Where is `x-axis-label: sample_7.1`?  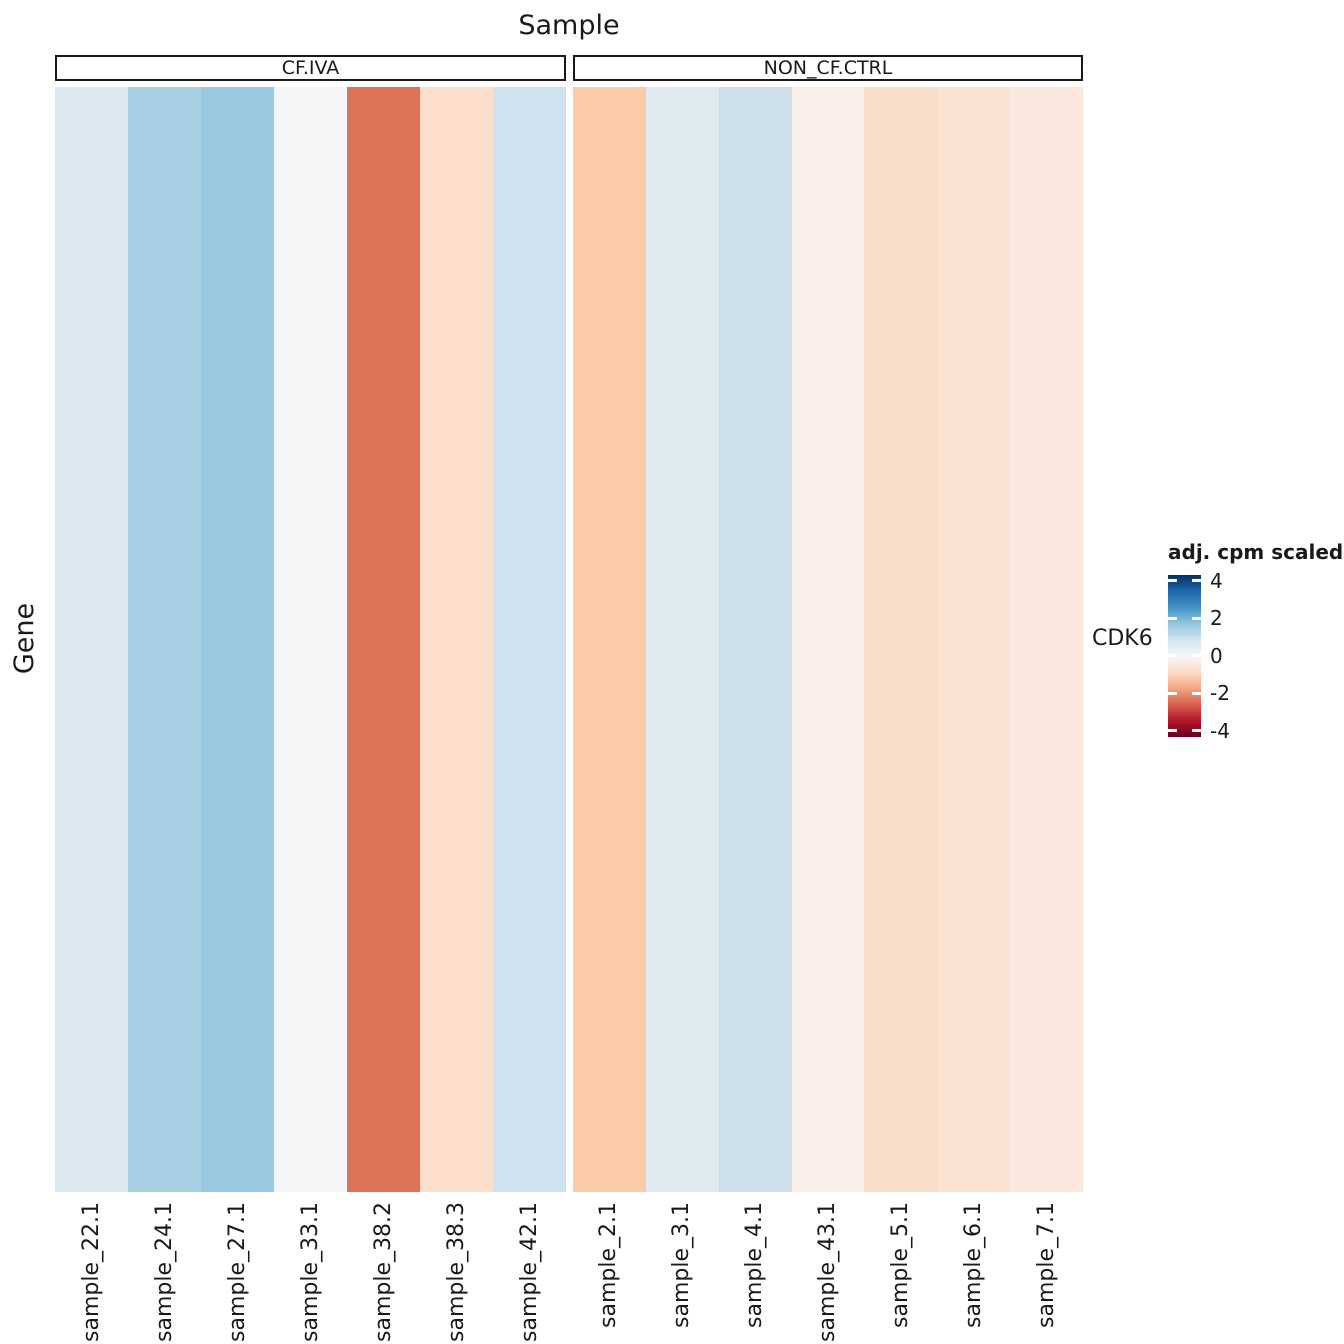
x-axis-label: sample_7.1 is located at coordinates (1046, 1265).